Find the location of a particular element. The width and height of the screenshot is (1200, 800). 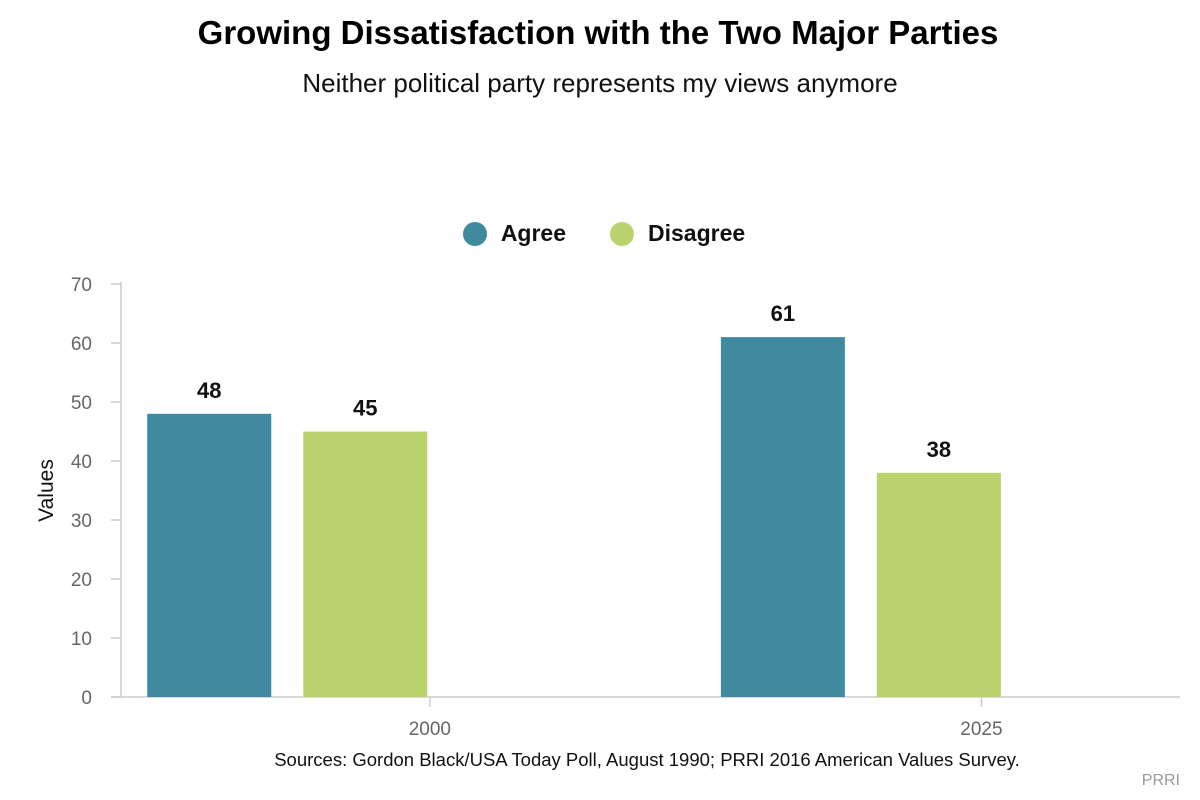

bar-disagree-1990 is located at coordinates (365, 564).